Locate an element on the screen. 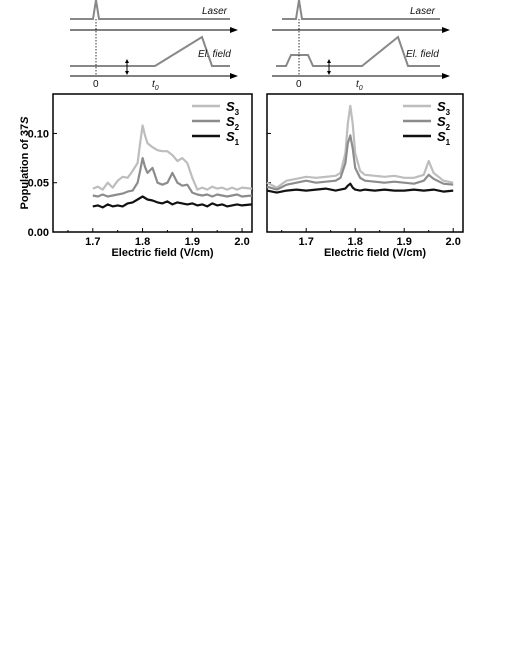  y-axis-label: Population of 37S is located at coordinates (25, 163).